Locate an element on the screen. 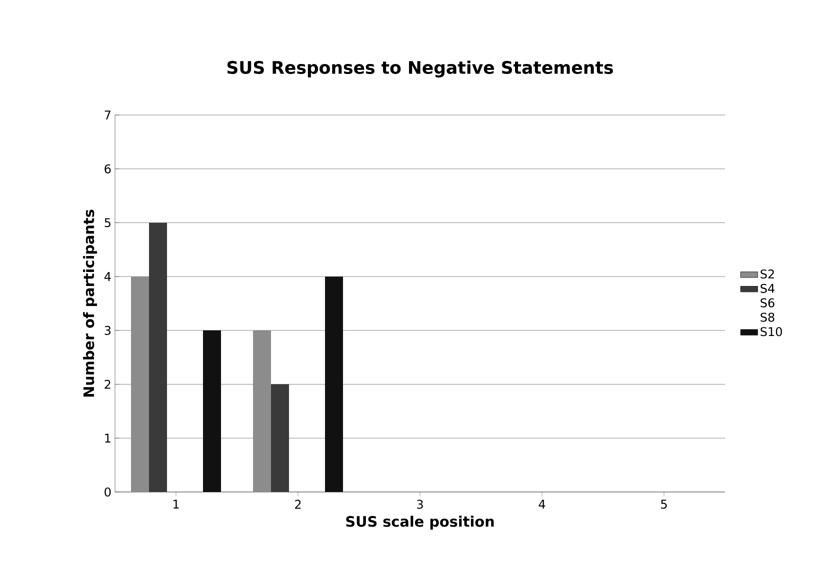 This screenshot has height=588, width=838. x-tick-label: 3 is located at coordinates (420, 504).